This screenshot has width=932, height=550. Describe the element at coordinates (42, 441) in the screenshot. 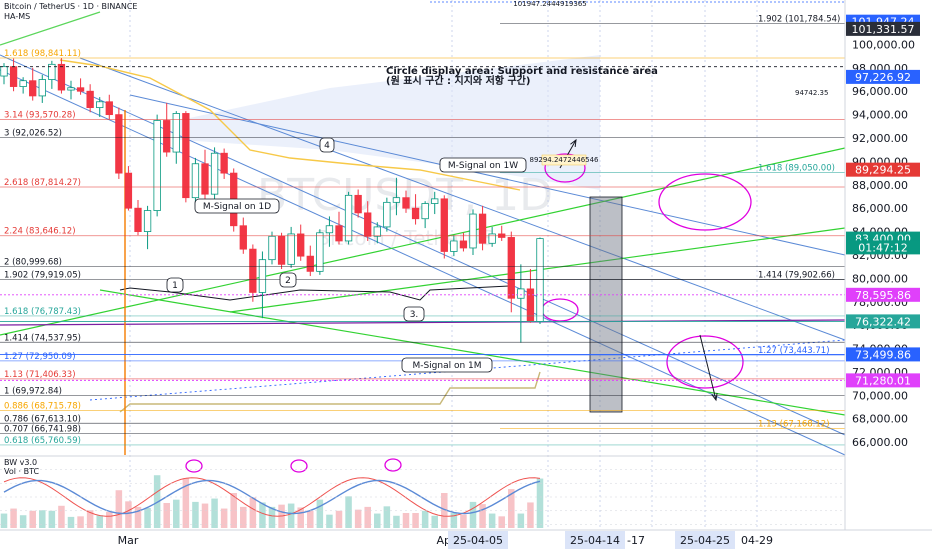

I see `fib-left-label-15: 0.618 (65,760.59)` at that location.